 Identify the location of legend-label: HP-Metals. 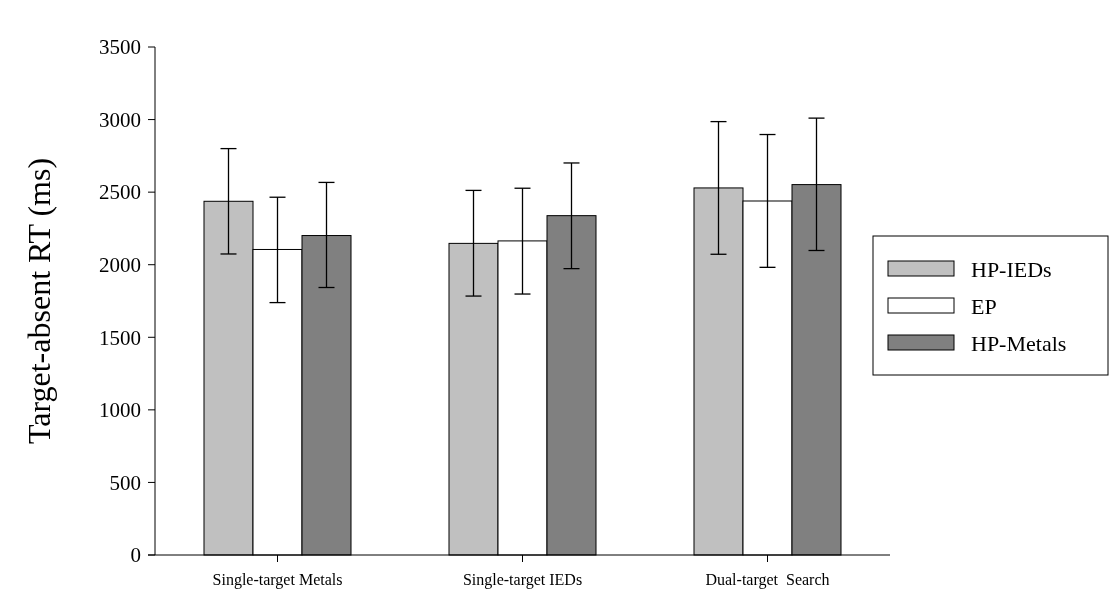
(1019, 343).